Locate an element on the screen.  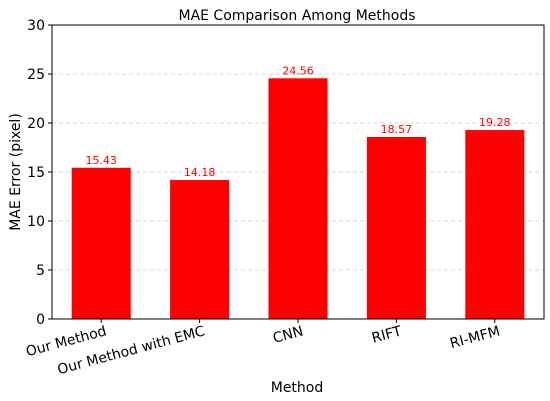
value-label: 19.28 is located at coordinates (495, 122).